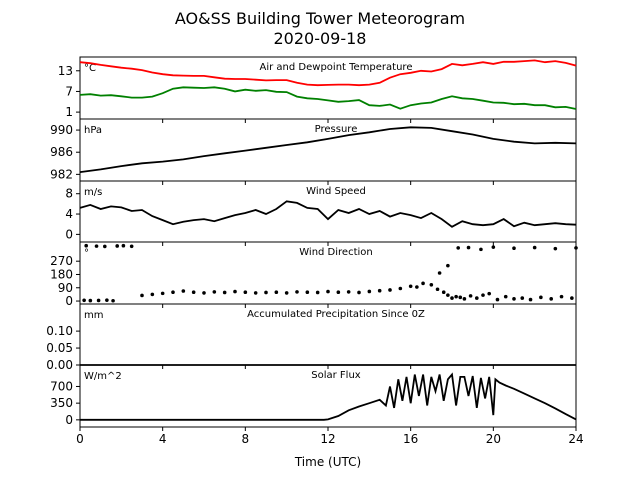 The height and width of the screenshot is (480, 640). What do you see at coordinates (410, 439) in the screenshot?
I see `x-tick-label: 16` at bounding box center [410, 439].